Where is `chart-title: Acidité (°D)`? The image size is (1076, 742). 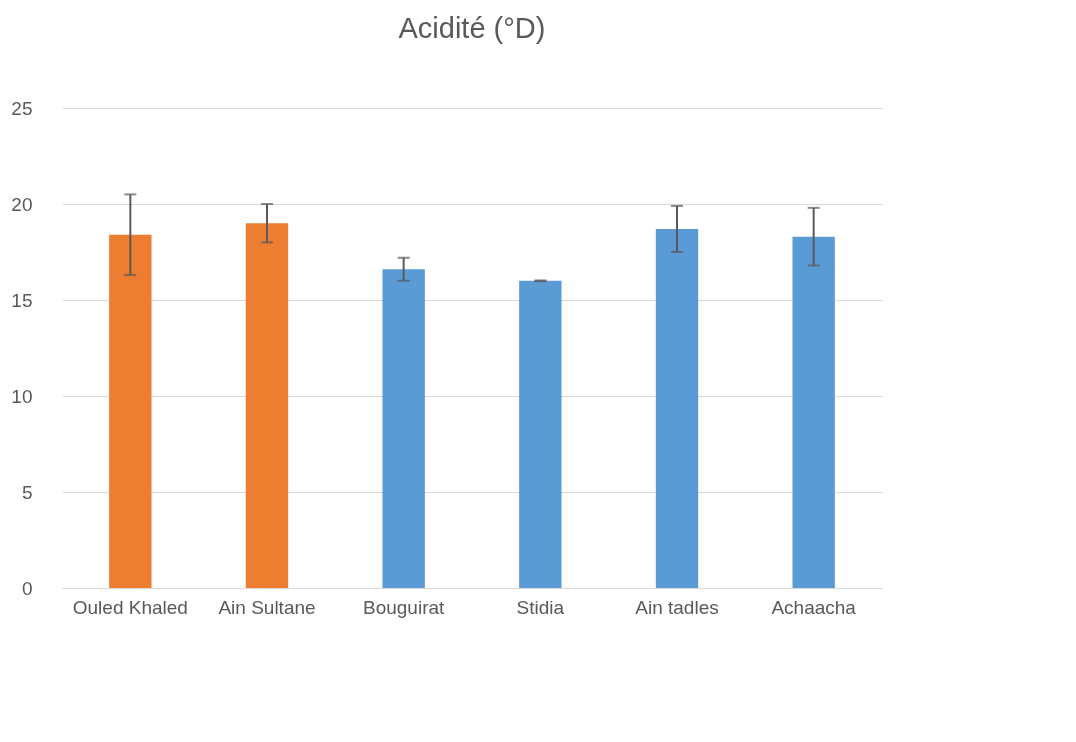
chart-title: Acidité (°D) is located at coordinates (472, 28).